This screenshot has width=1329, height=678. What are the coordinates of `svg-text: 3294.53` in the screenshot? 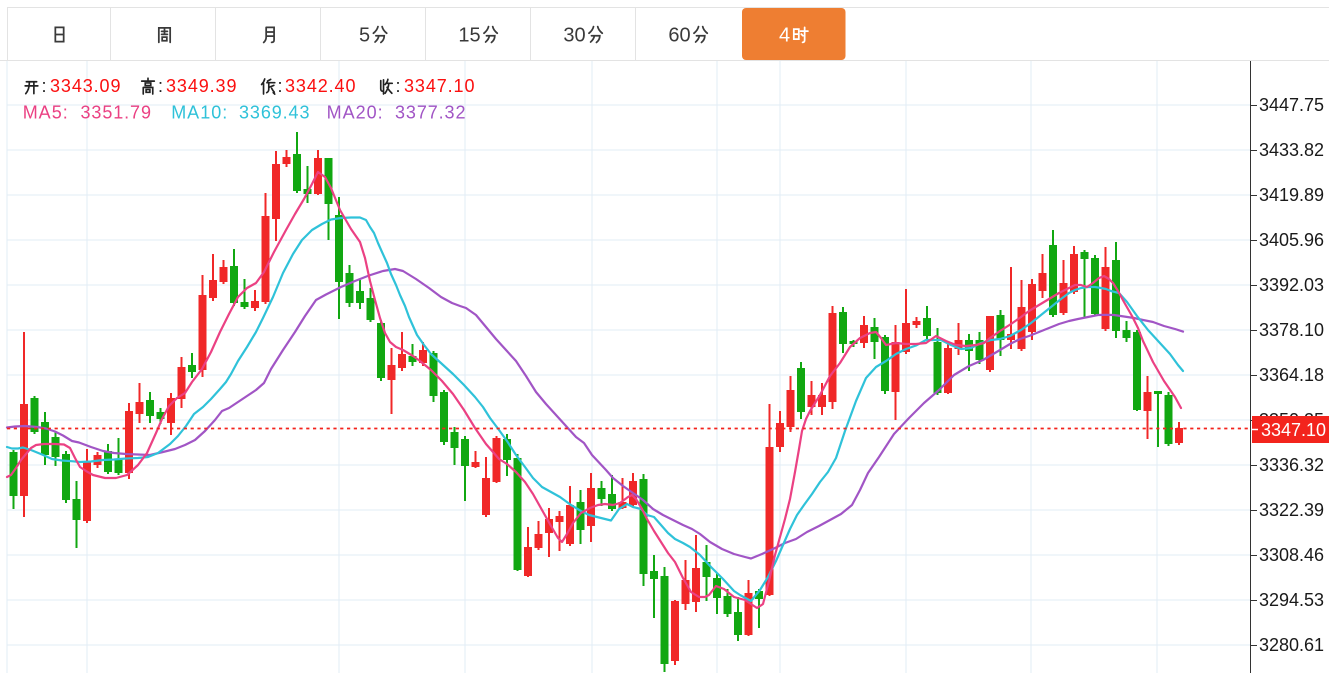 It's located at (1291, 600).